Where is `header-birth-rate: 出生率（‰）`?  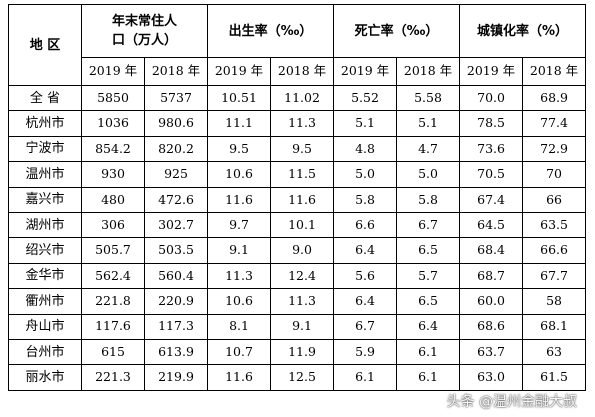
header-birth-rate: 出生率（‰） is located at coordinates (271, 31).